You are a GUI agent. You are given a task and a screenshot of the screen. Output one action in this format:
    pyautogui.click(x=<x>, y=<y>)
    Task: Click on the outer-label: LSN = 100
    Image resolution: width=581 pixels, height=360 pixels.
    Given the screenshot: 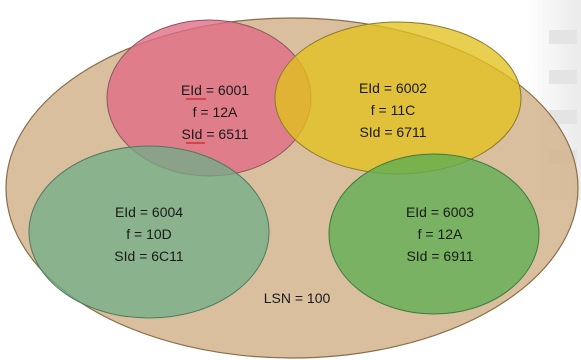 What is the action you would take?
    pyautogui.click(x=297, y=298)
    